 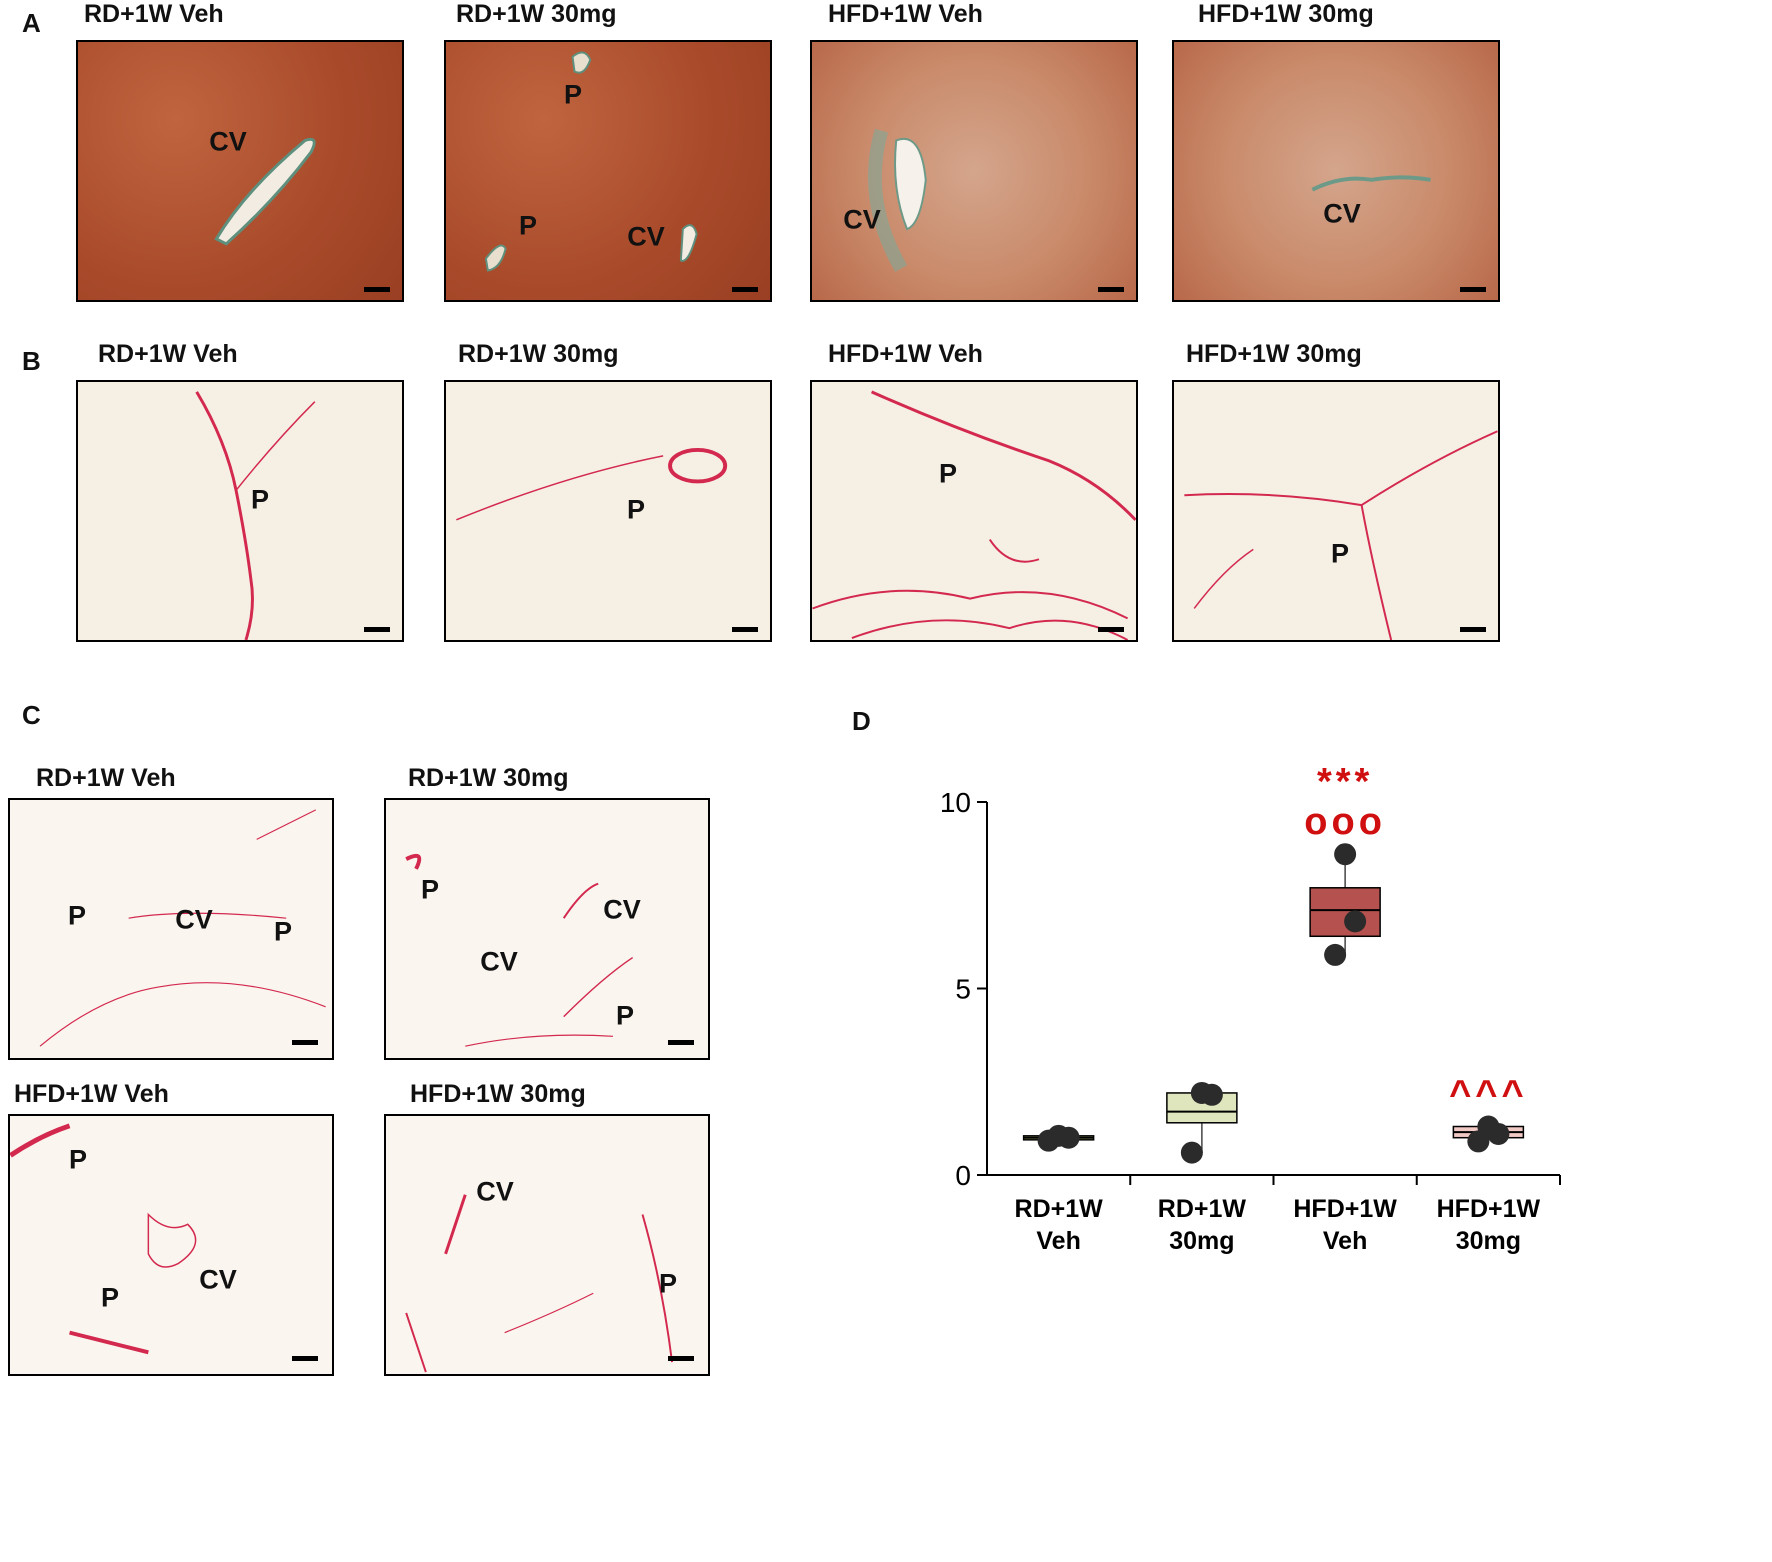 I want to click on micrograph-b3: P, so click(x=974, y=511).